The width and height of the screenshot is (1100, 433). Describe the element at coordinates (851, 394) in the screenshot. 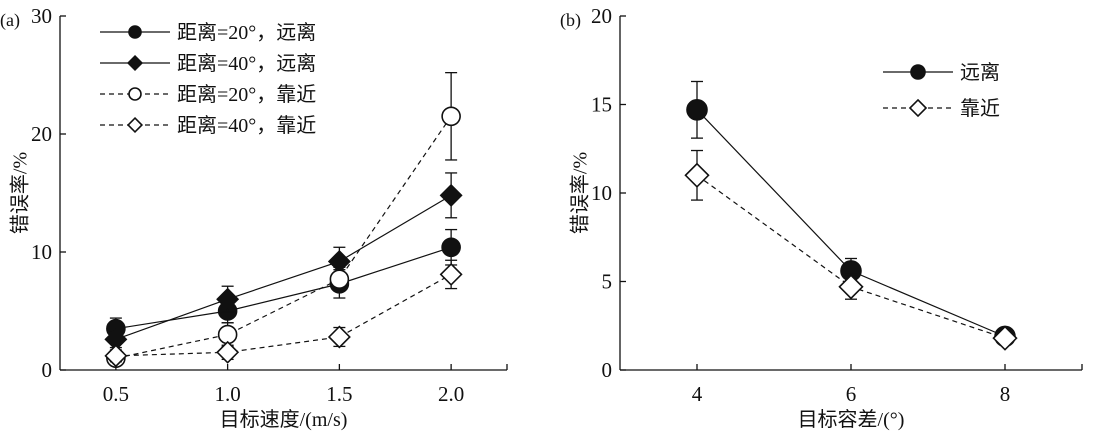

I see `x-tick-label: 6` at that location.